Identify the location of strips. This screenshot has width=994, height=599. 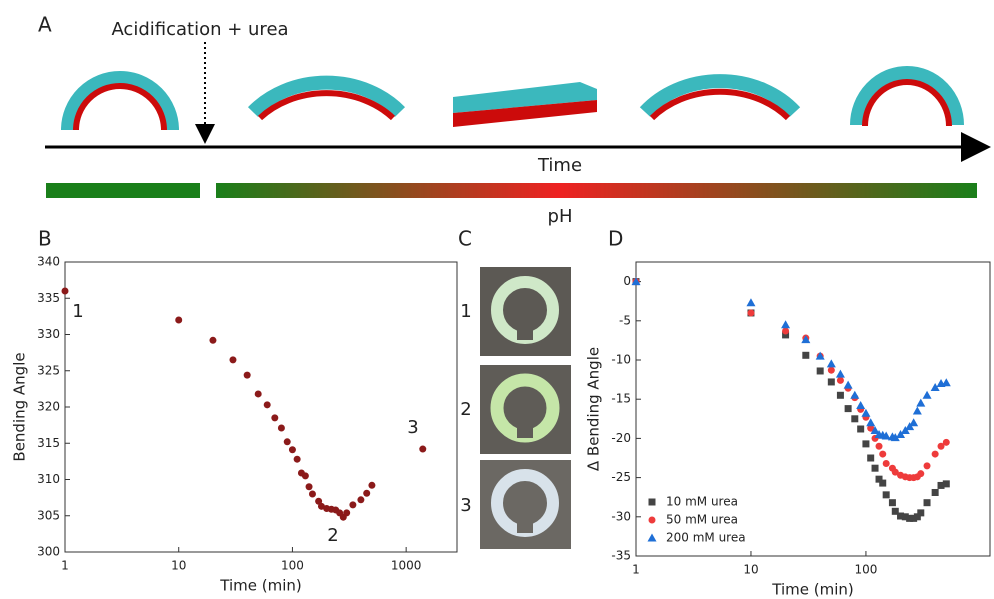
(512, 98).